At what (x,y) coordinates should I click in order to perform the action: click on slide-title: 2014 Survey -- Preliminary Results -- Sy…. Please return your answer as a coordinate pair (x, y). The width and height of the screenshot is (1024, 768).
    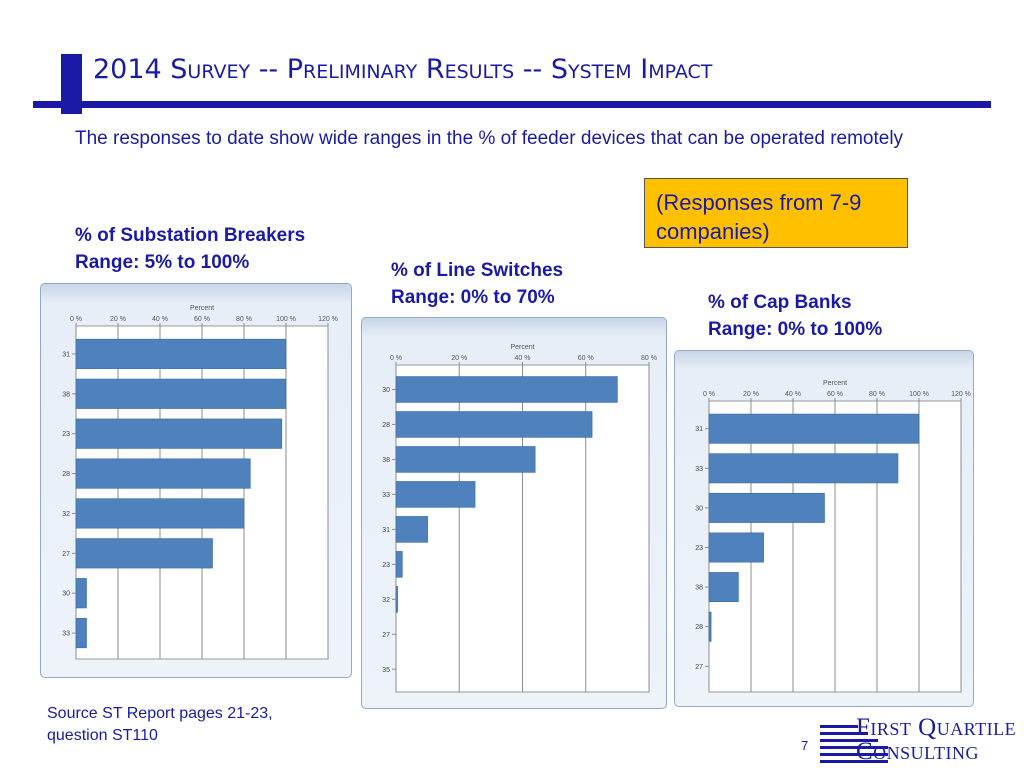
    Looking at the image, I should click on (403, 69).